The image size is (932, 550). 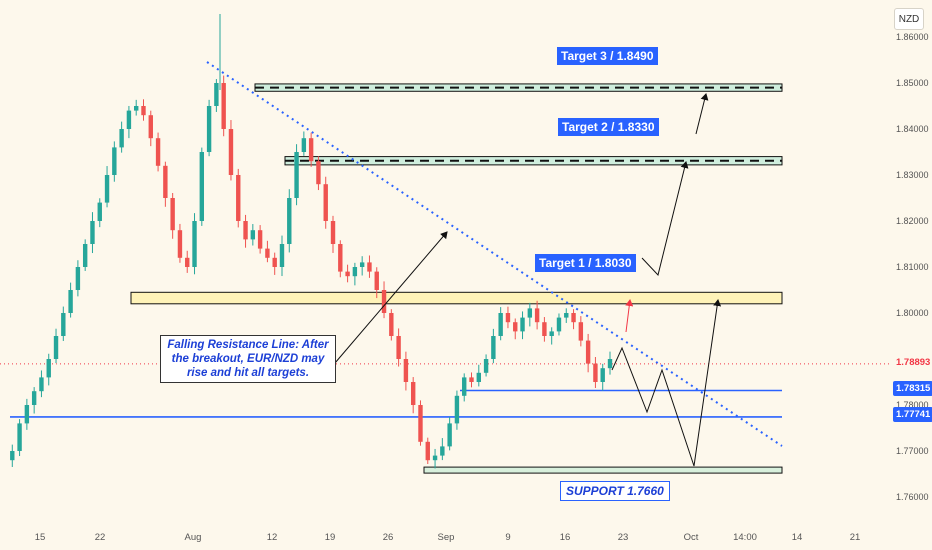 I want to click on level-badge-2: 1.77741, so click(x=912, y=414).